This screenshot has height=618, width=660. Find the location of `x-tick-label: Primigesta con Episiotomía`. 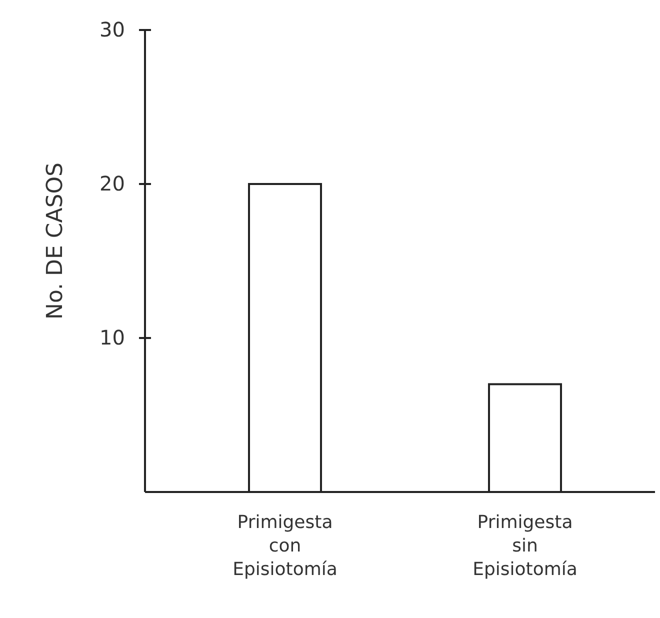

x-tick-label: Primigesta con Episiotomía is located at coordinates (285, 546).